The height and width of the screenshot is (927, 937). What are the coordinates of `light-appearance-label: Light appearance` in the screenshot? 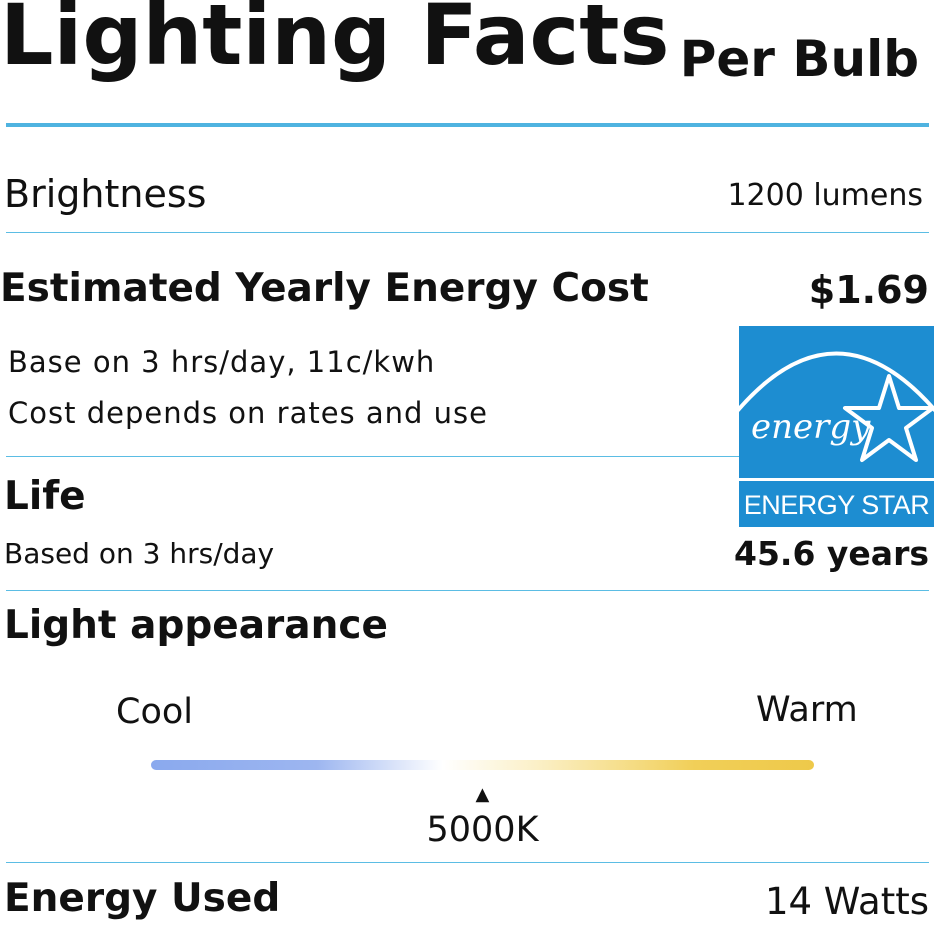 It's located at (196, 625).